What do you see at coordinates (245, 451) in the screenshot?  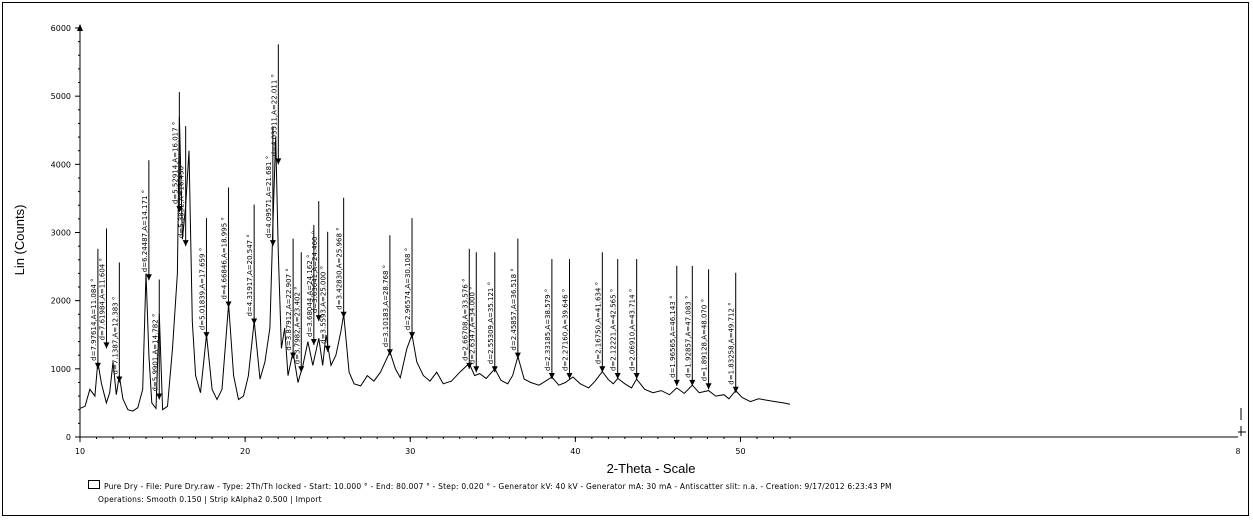 I see `x-tick-label: 20` at bounding box center [245, 451].